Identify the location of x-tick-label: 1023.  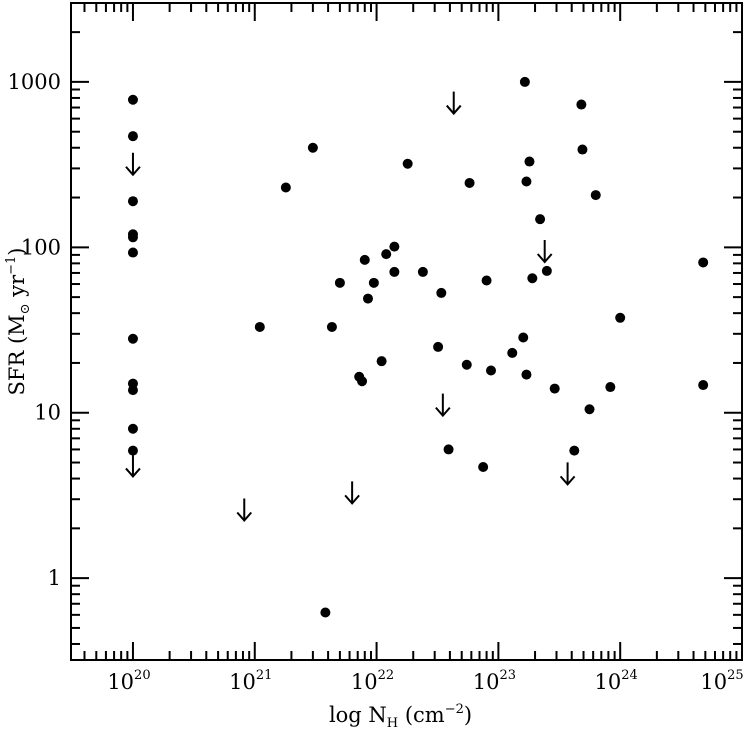
(494, 681).